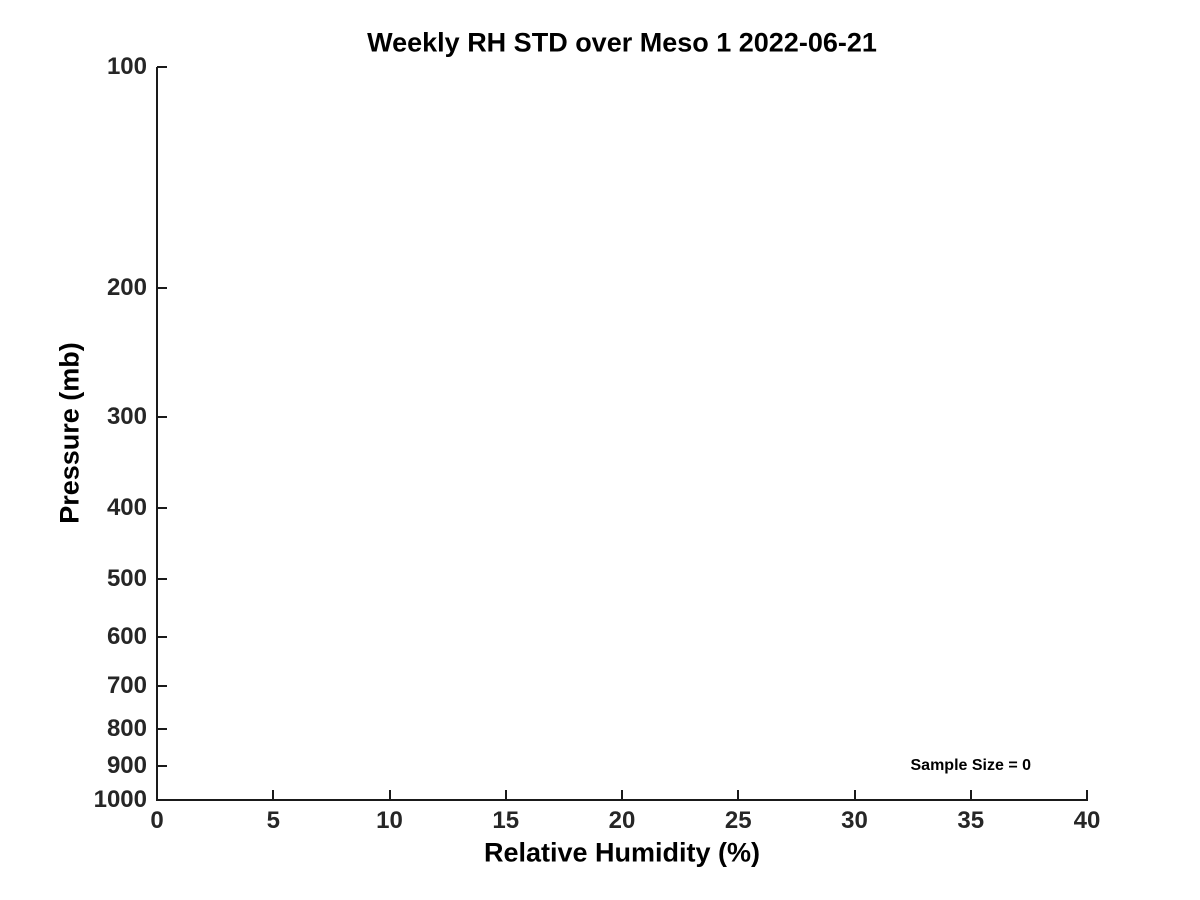  I want to click on x-tick-label: 25, so click(738, 820).